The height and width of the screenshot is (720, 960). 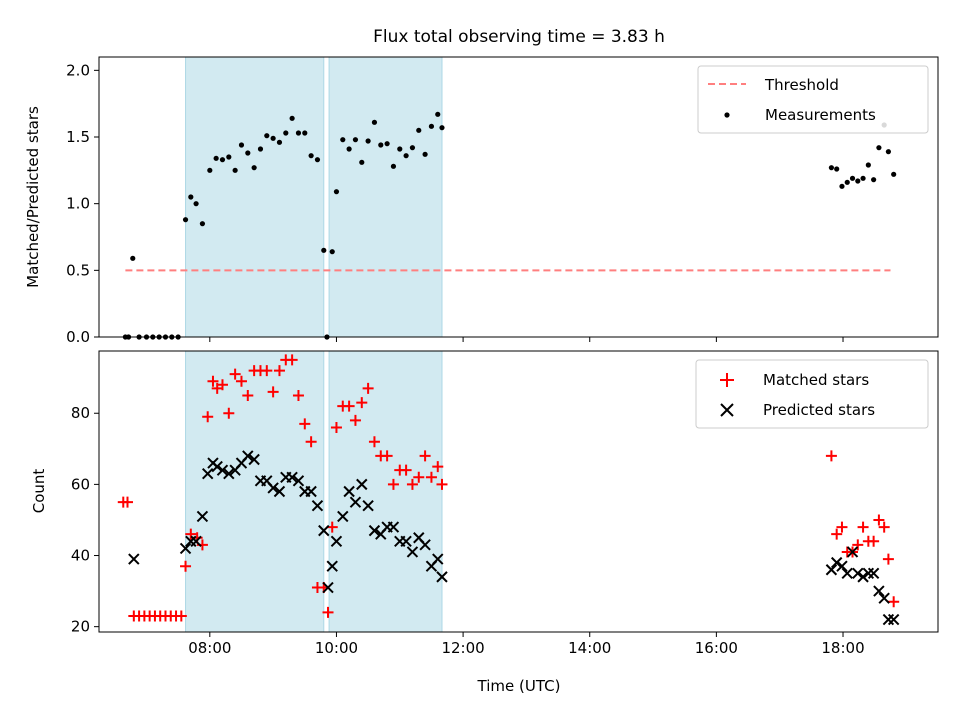 I want to click on bottom-y-tick-label: 20, so click(x=80, y=627).